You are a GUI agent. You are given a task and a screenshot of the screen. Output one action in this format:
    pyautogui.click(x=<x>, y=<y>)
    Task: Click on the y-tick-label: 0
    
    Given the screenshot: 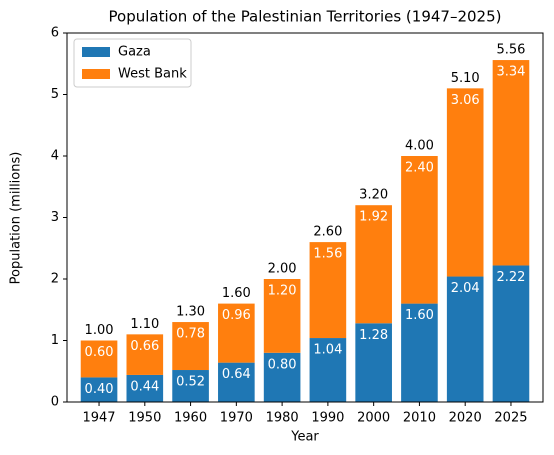 What is the action you would take?
    pyautogui.click(x=55, y=402)
    